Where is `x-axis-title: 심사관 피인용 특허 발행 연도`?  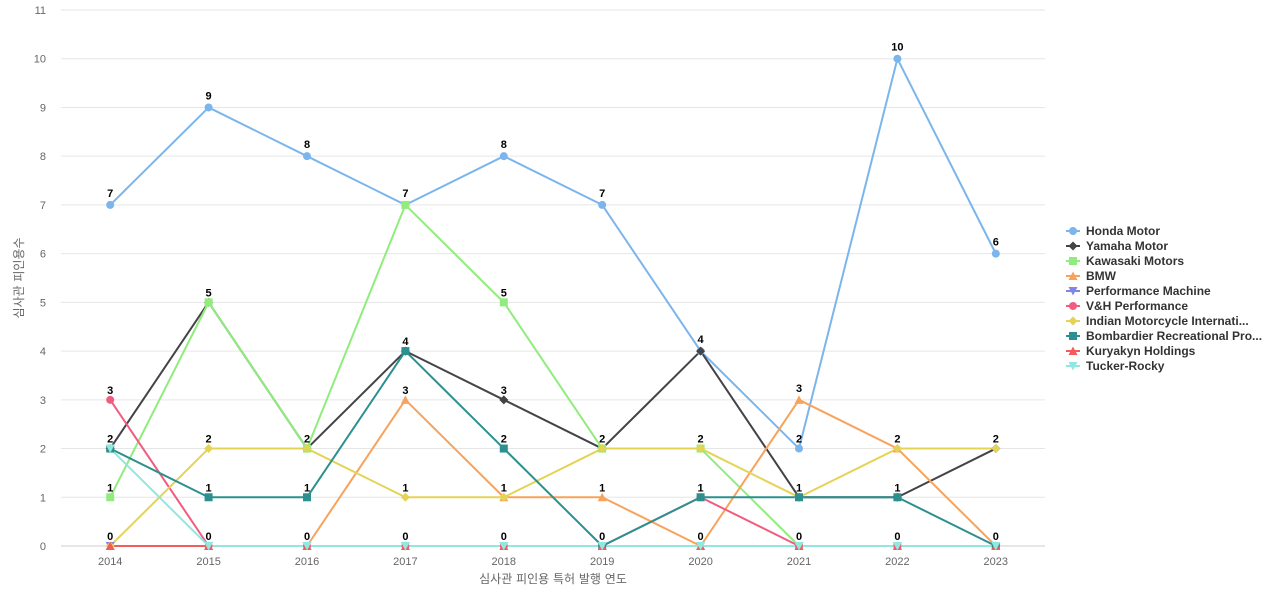 x-axis-title: 심사관 피인용 특허 발행 연도 is located at coordinates (553, 578).